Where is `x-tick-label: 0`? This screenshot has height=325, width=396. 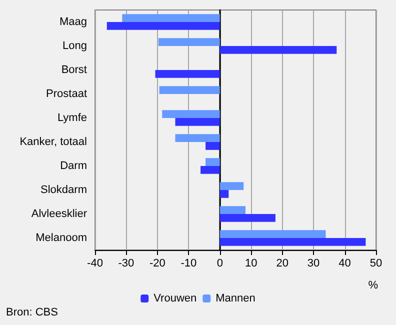 x-tick-label: 0 is located at coordinates (219, 264).